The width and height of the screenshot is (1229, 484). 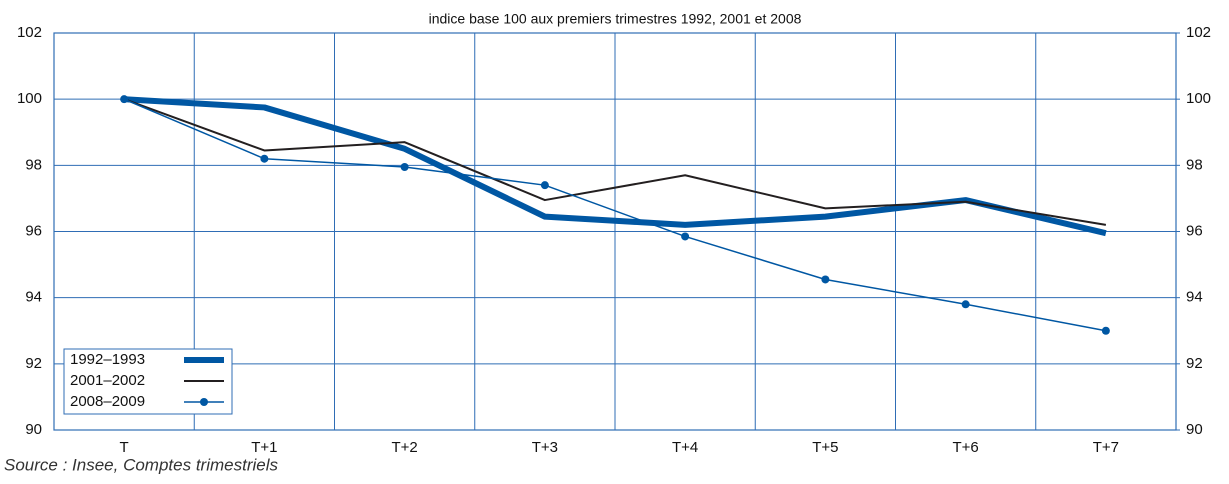 What do you see at coordinates (1106, 447) in the screenshot?
I see `x-tick-label: T+7` at bounding box center [1106, 447].